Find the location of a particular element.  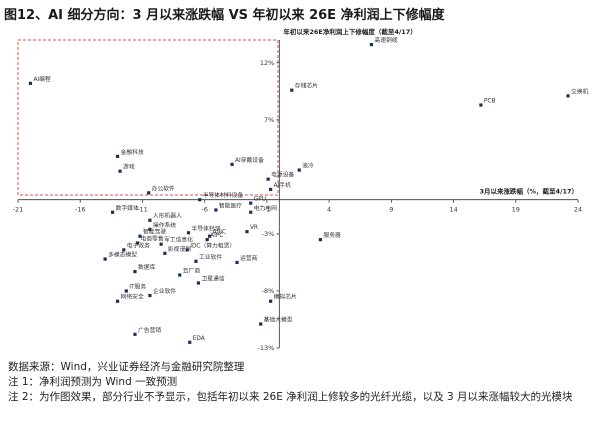

point-label: 电子政务 is located at coordinates (138, 245).